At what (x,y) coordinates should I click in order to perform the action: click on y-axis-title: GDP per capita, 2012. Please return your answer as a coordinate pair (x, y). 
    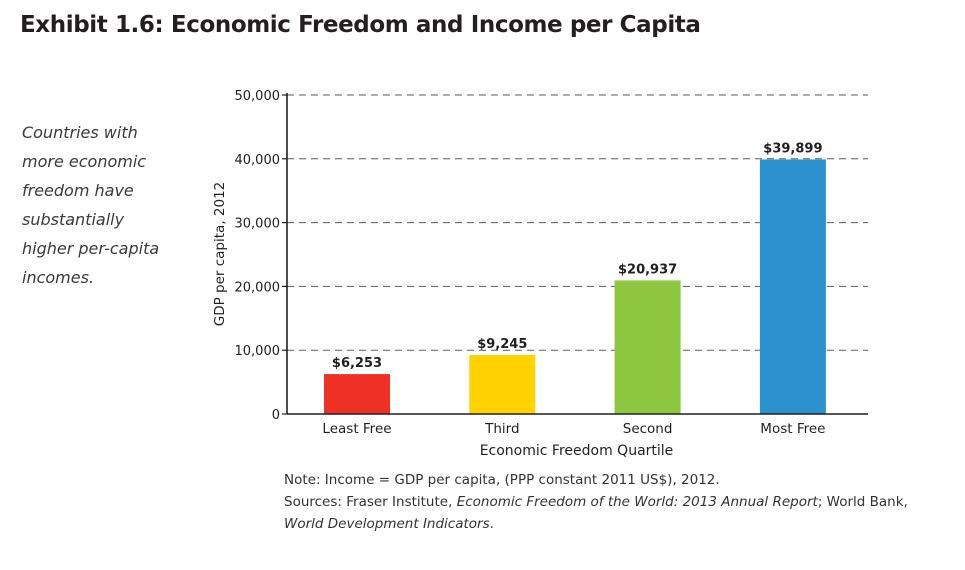
    Looking at the image, I should click on (220, 254).